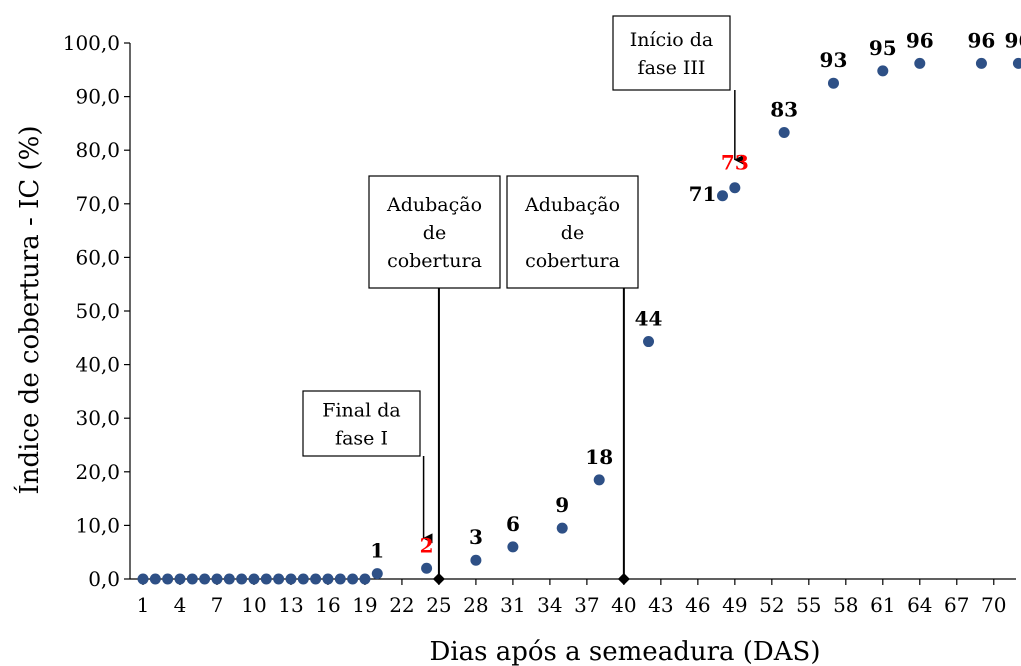 This screenshot has height=666, width=1021. I want to click on x-tick-label: 67, so click(956, 605).